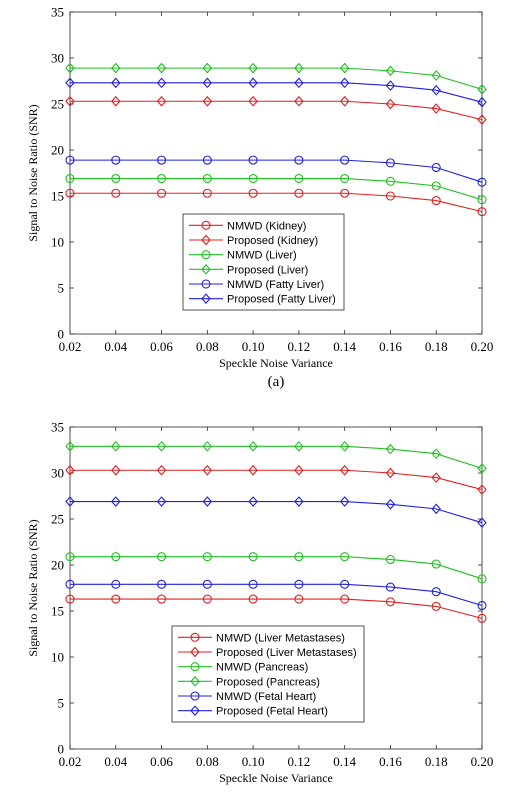  I want to click on legend-box, so click(268, 674).